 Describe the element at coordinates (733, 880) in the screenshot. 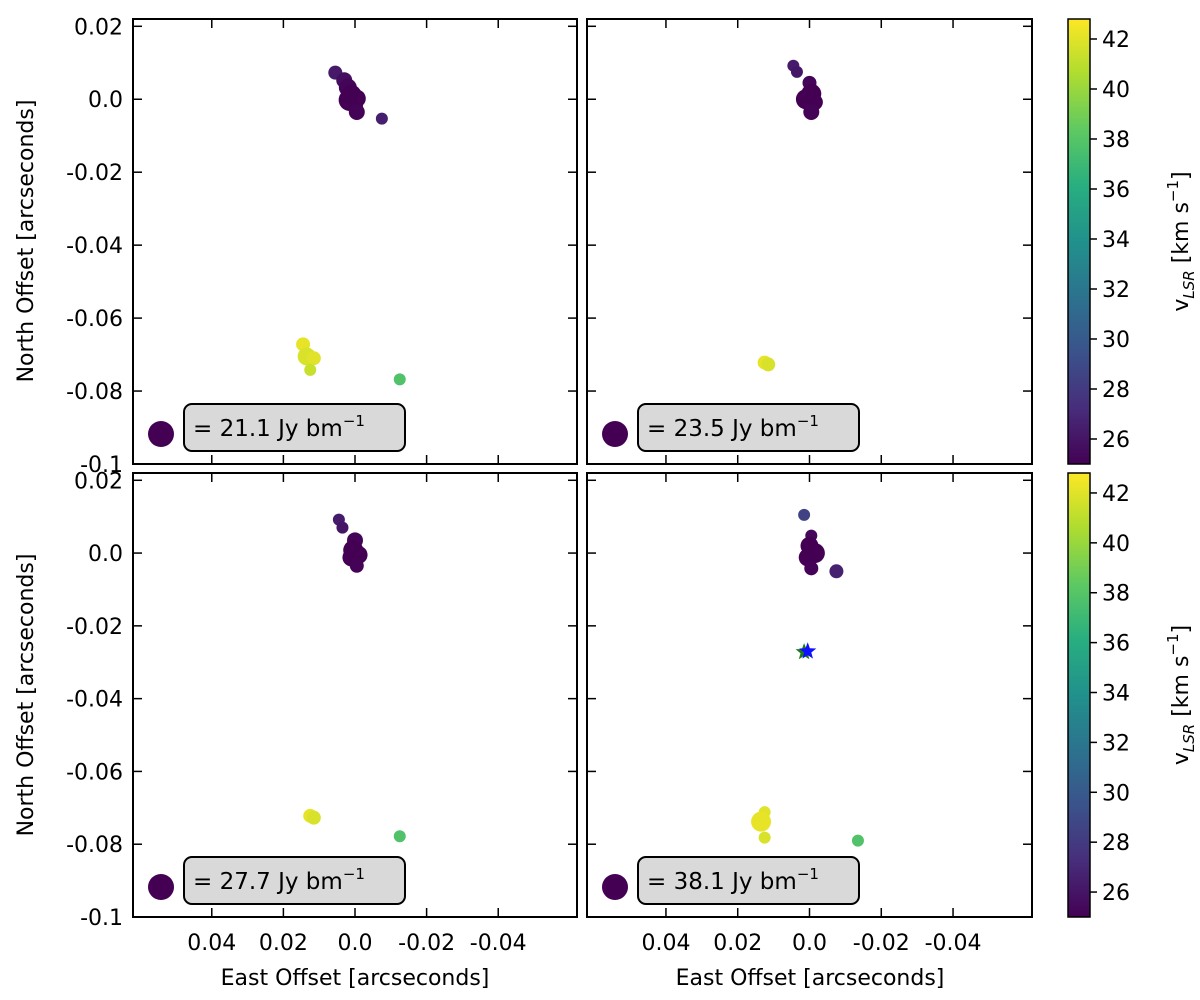

I see `legend-text: = 38.1 Jy bm−1` at that location.